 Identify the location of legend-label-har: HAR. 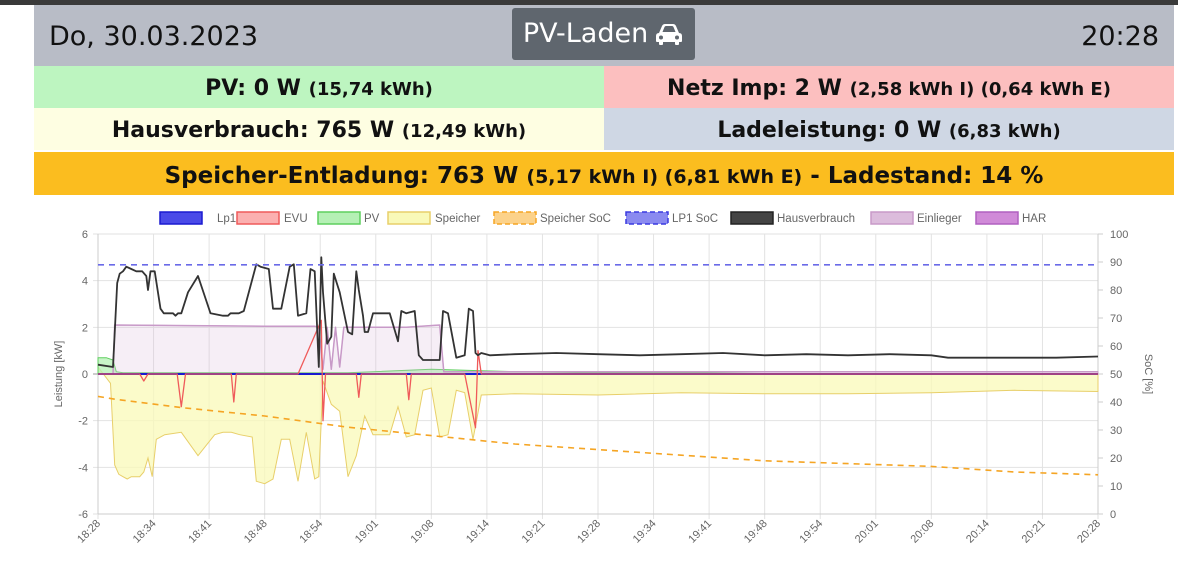
(1034, 219).